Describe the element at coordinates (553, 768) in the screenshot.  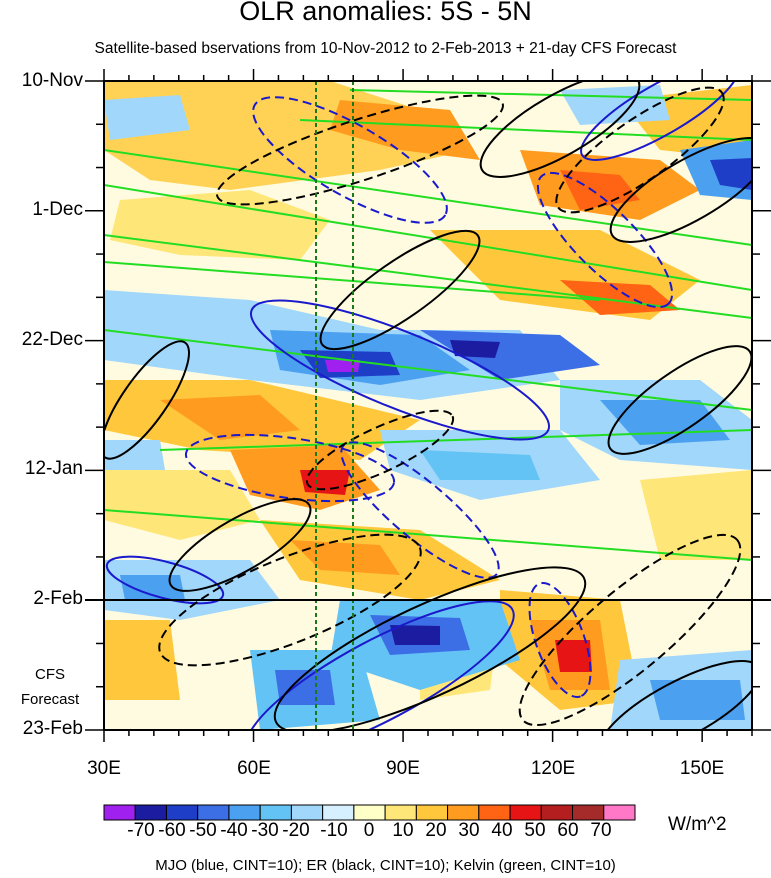
I see `x-tick-label: 120E` at that location.